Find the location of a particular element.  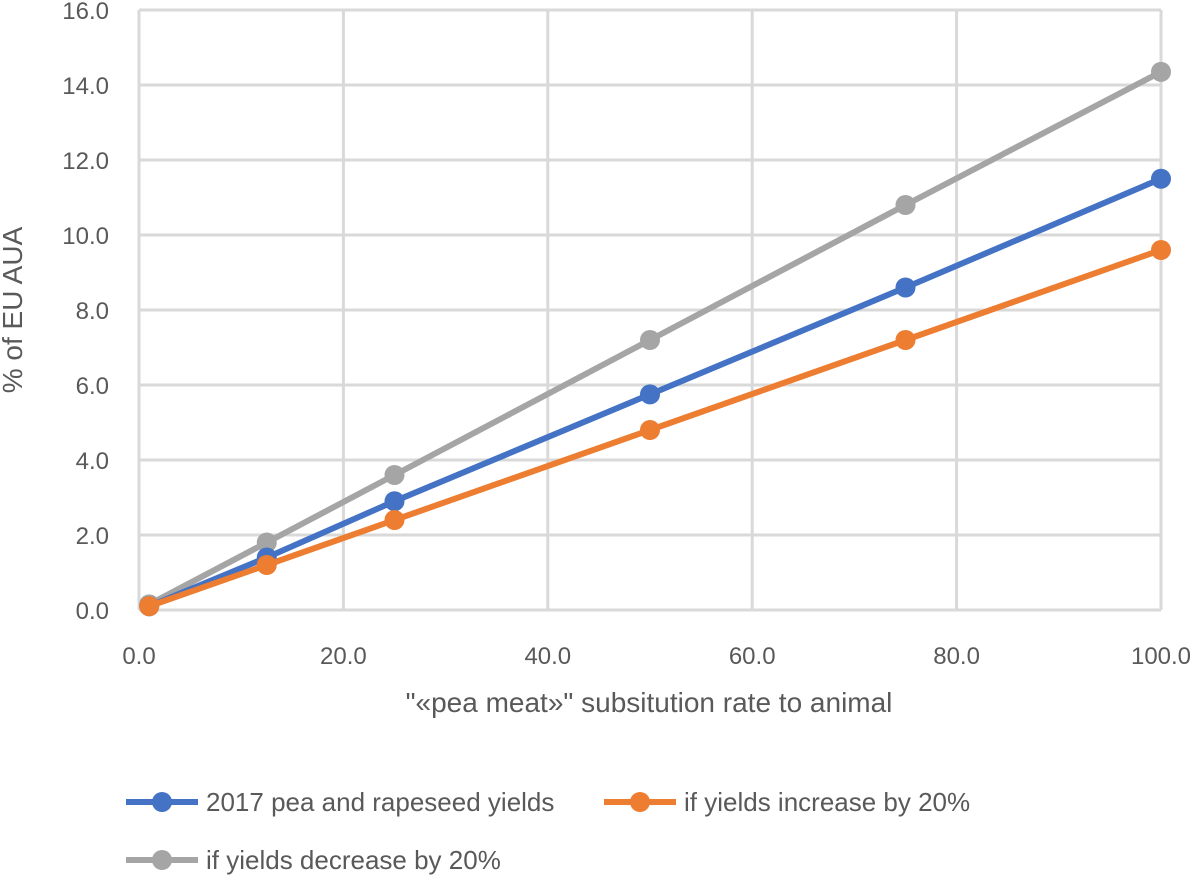

y-tick-label: 10.0 is located at coordinates (85, 236).